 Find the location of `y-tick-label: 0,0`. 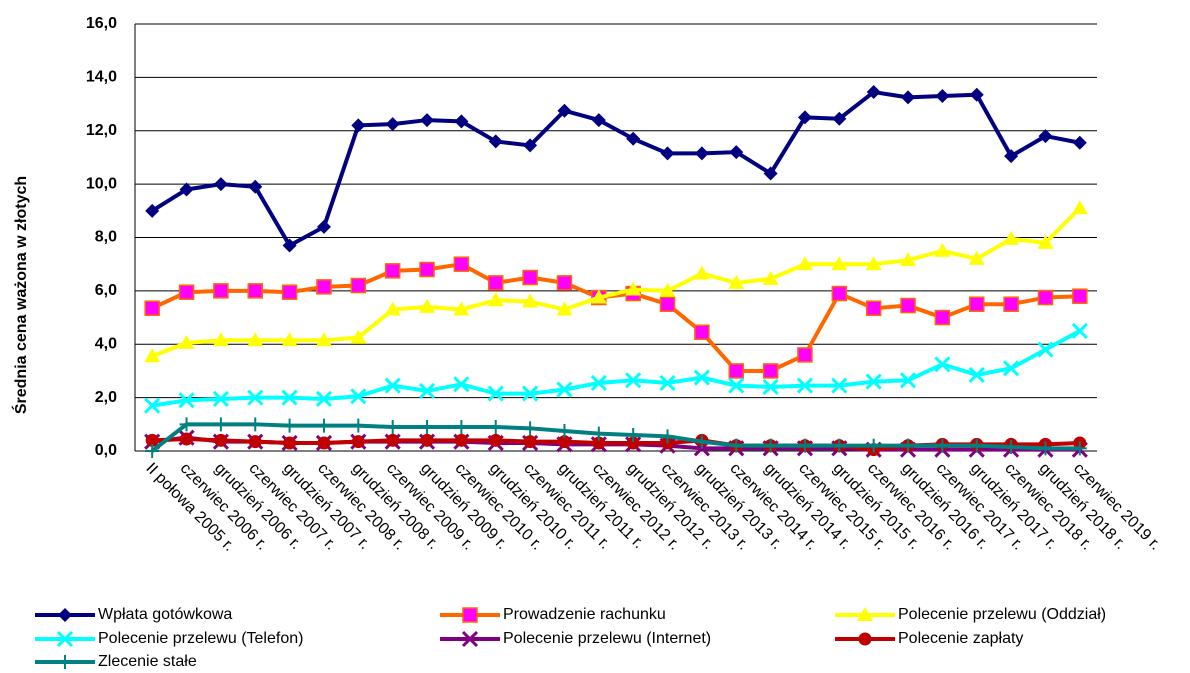

y-tick-label: 0,0 is located at coordinates (106, 450).